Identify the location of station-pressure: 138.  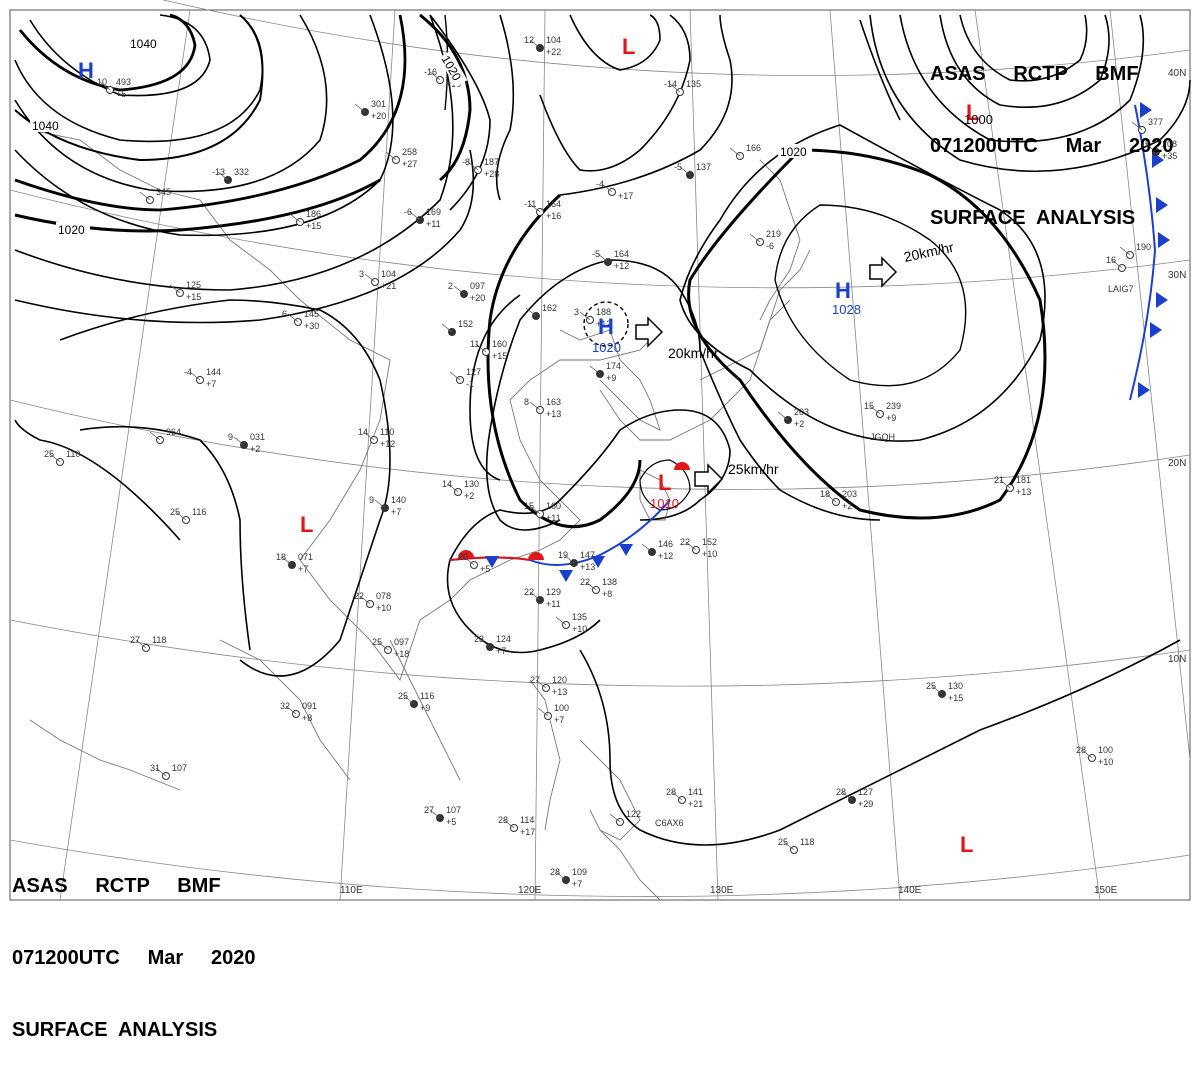
(609, 582).